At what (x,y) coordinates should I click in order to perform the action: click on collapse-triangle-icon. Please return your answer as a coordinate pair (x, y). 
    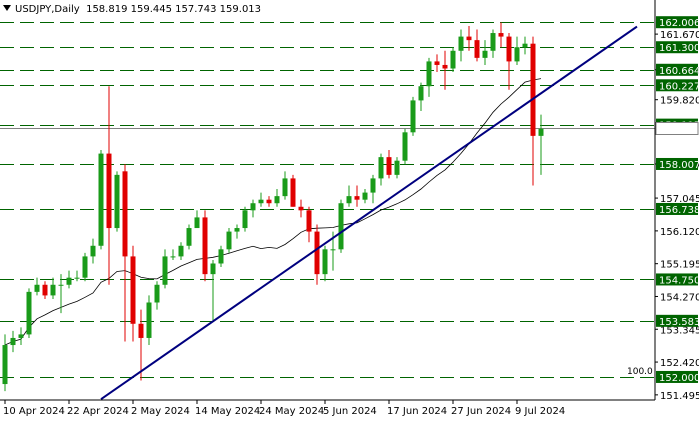
    Looking at the image, I should click on (7, 8).